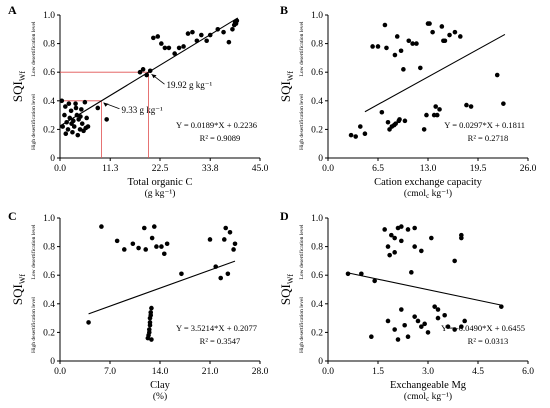 This screenshot has height=408, width=550. Describe the element at coordinates (260, 169) in the screenshot. I see `x-tick-label: 45.0` at that location.